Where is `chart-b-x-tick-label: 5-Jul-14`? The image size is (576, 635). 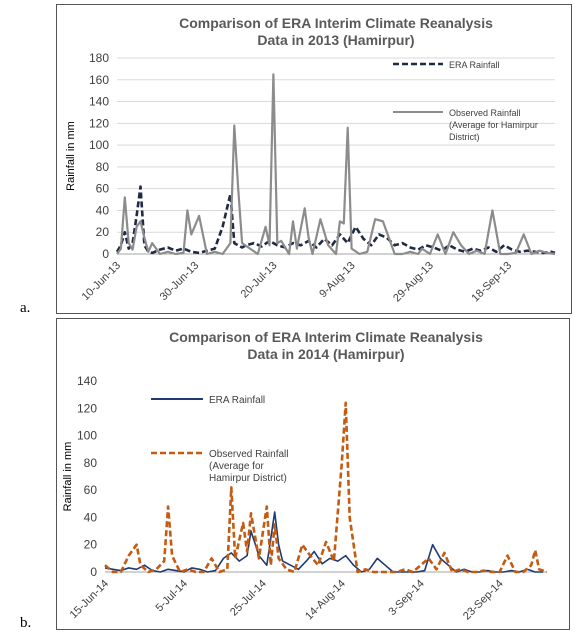 chart-b-x-tick-label: 5-Jul-14 is located at coordinates (171, 596).